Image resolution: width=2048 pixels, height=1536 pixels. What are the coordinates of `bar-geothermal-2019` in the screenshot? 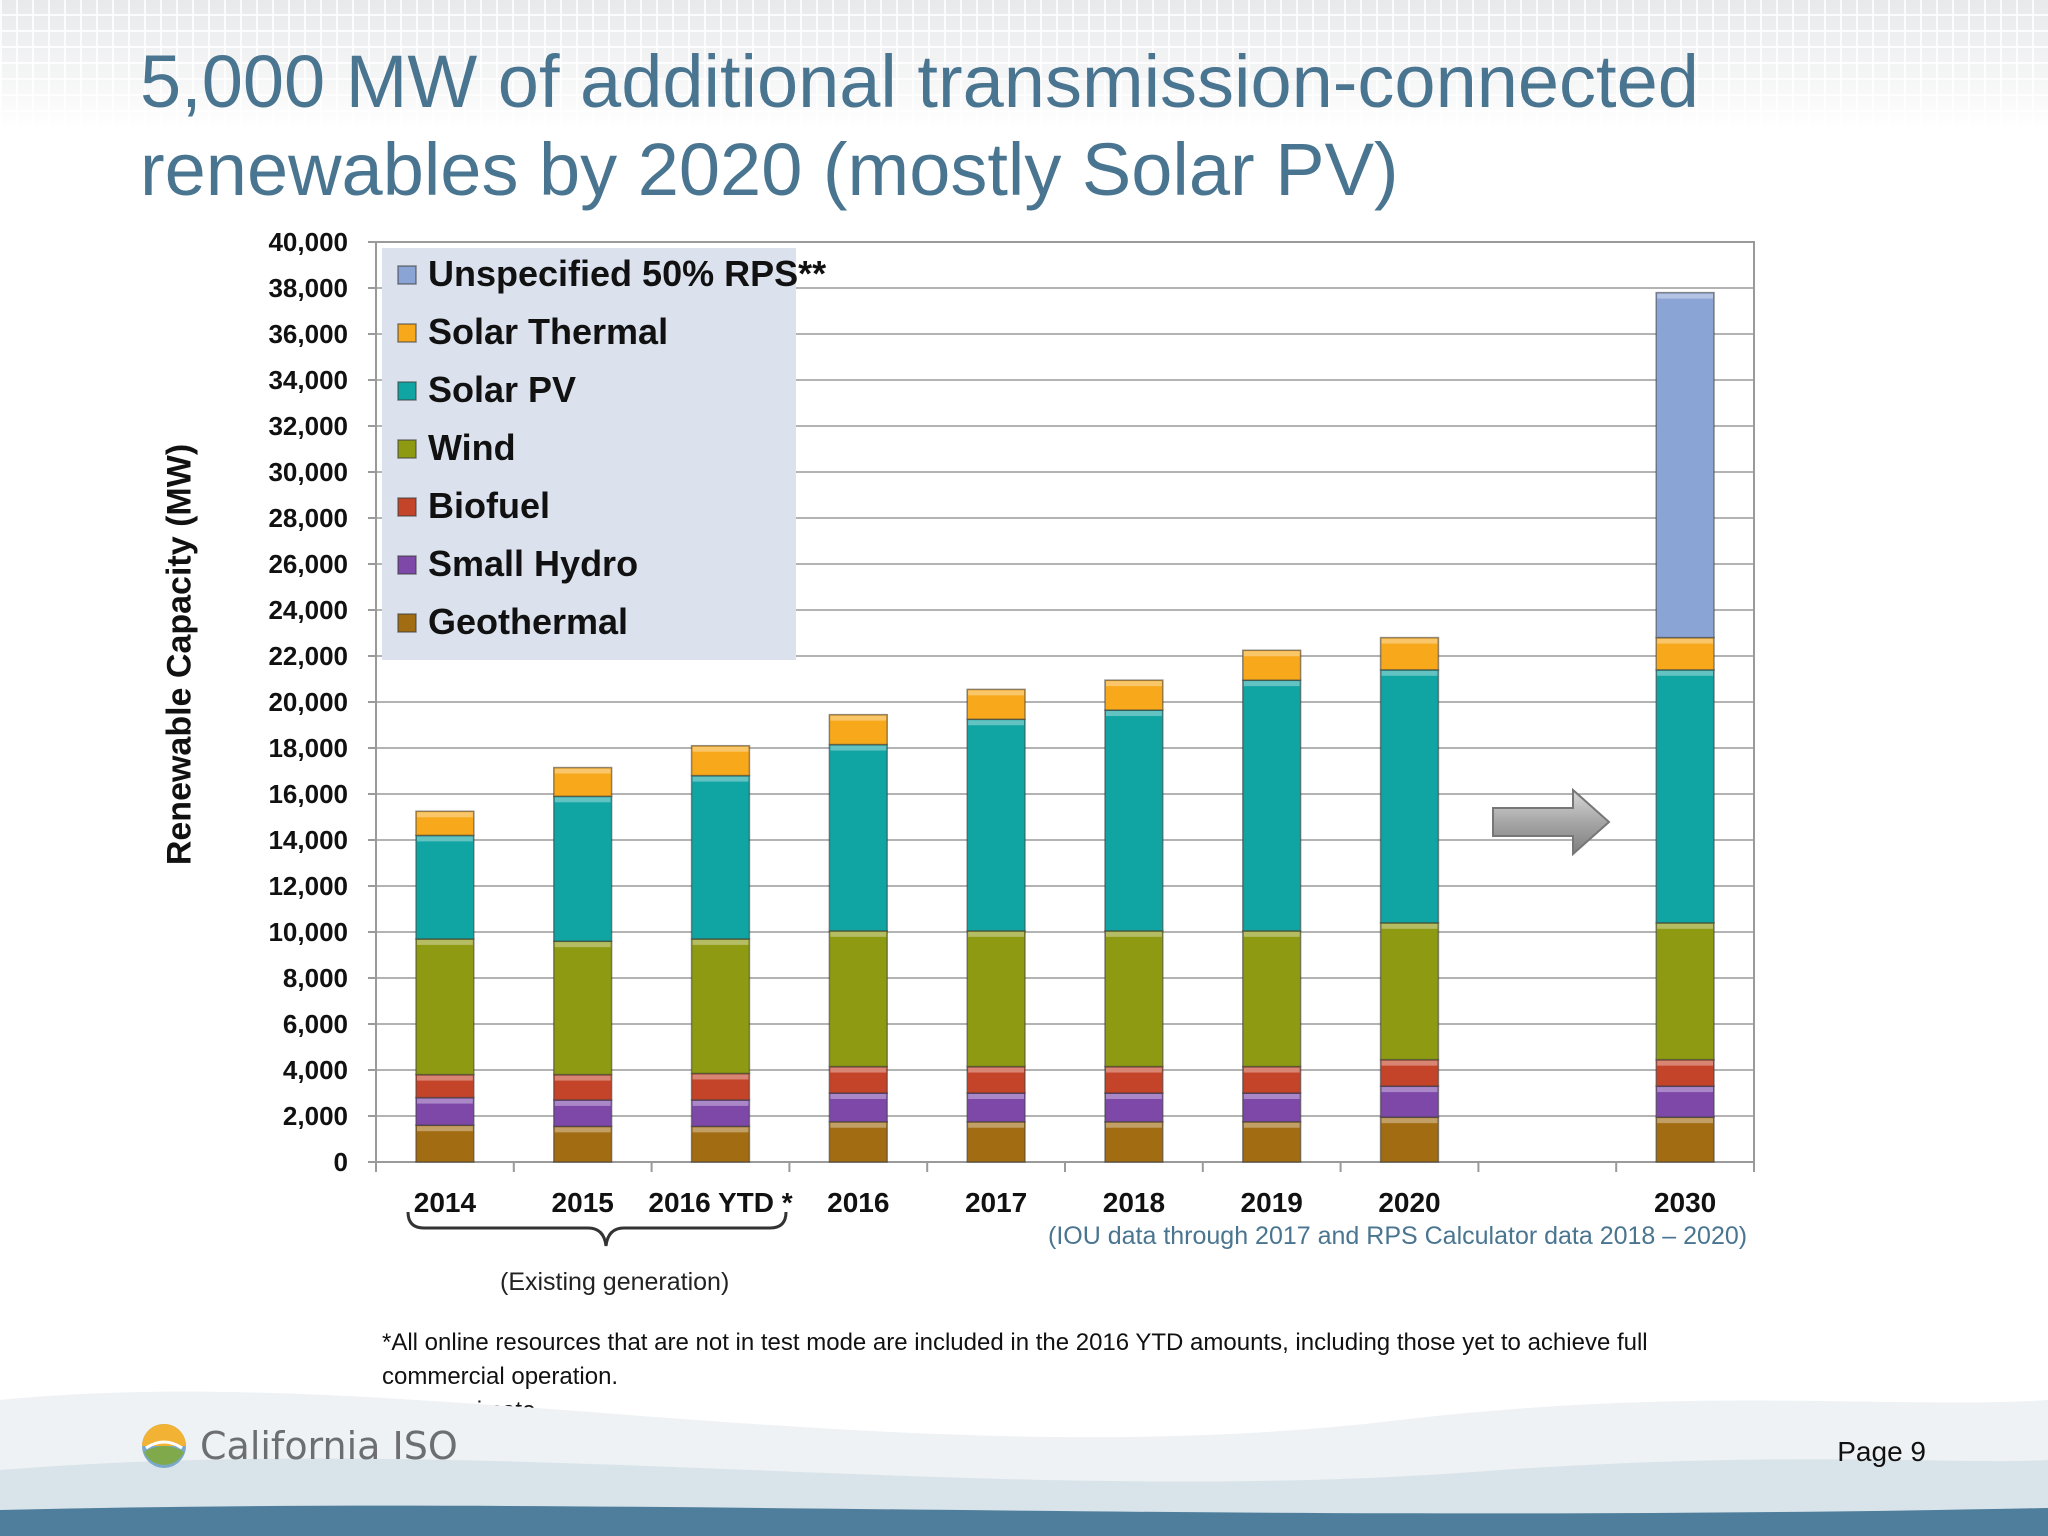 It's located at (1272, 1142).